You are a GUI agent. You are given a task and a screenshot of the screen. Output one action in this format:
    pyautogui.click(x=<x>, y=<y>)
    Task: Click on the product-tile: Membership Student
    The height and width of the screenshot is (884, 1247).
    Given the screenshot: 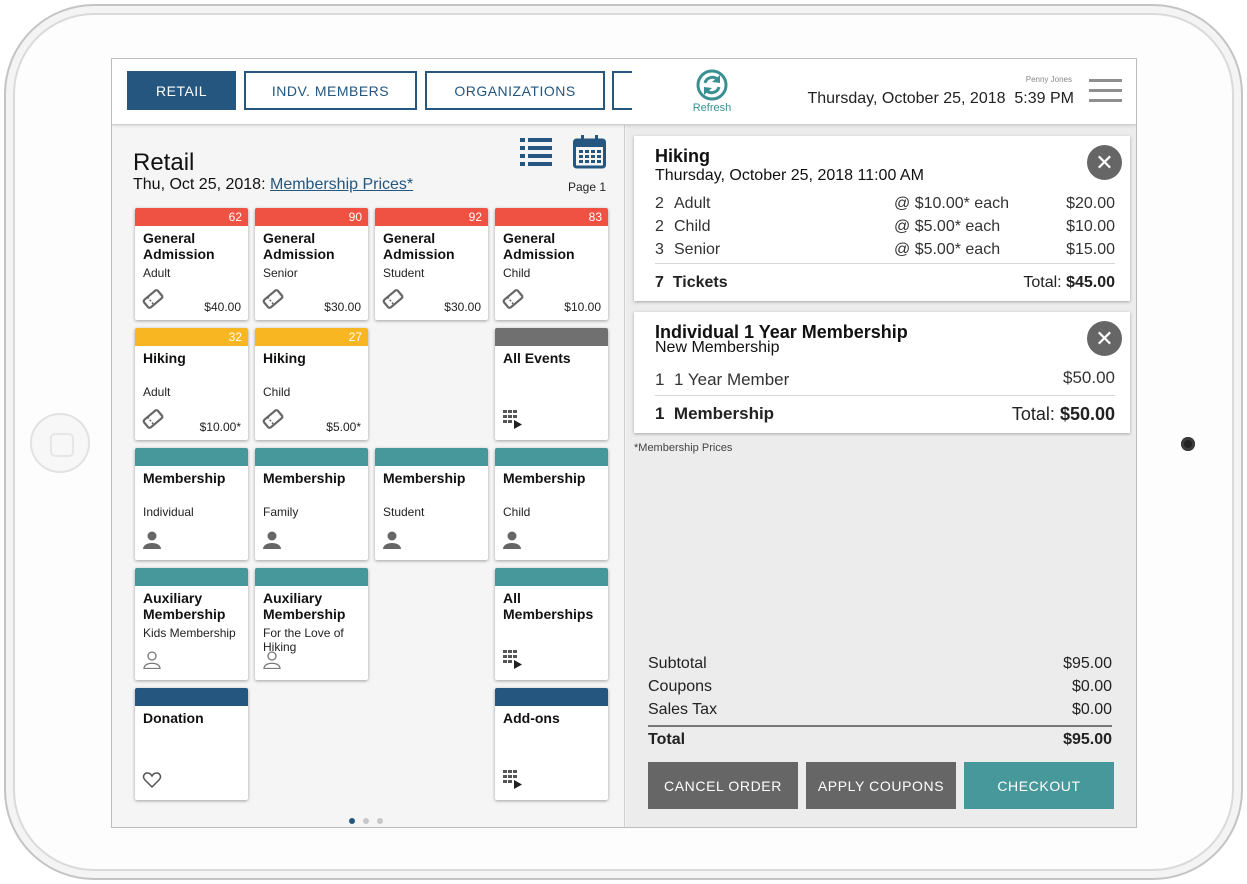 What is the action you would take?
    pyautogui.click(x=431, y=504)
    